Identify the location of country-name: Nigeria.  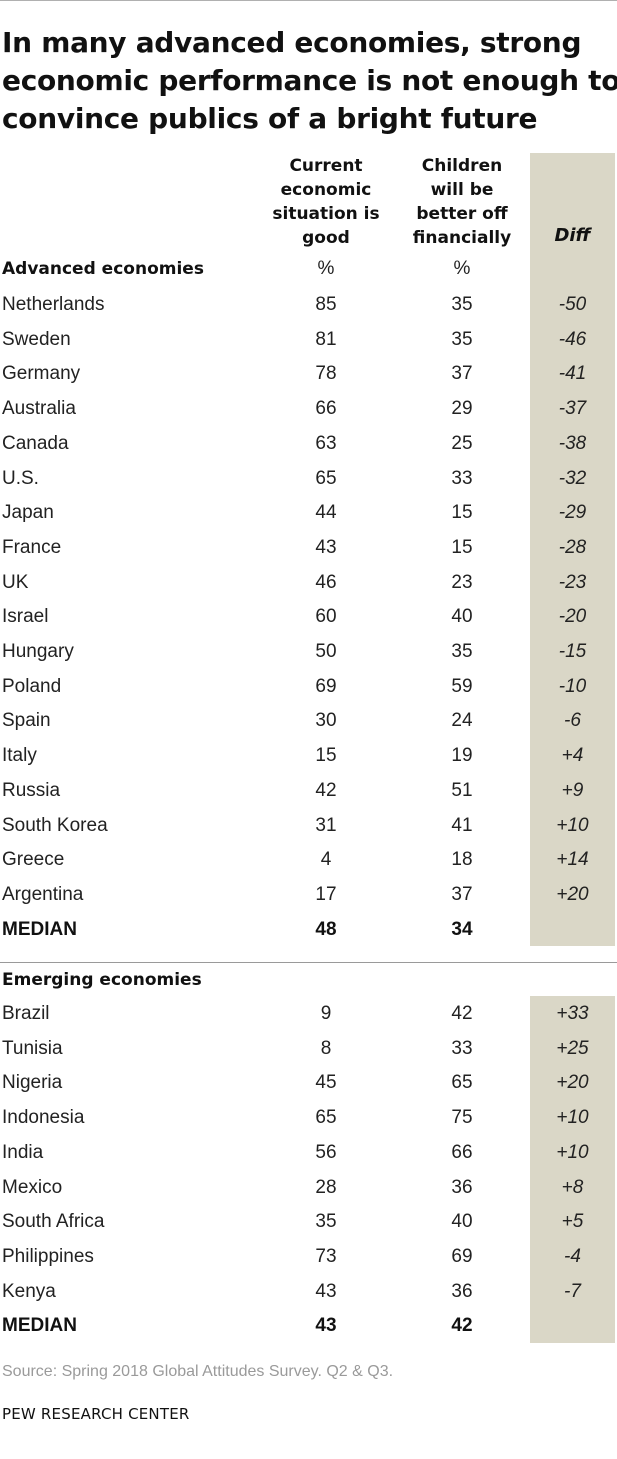
(32, 1082).